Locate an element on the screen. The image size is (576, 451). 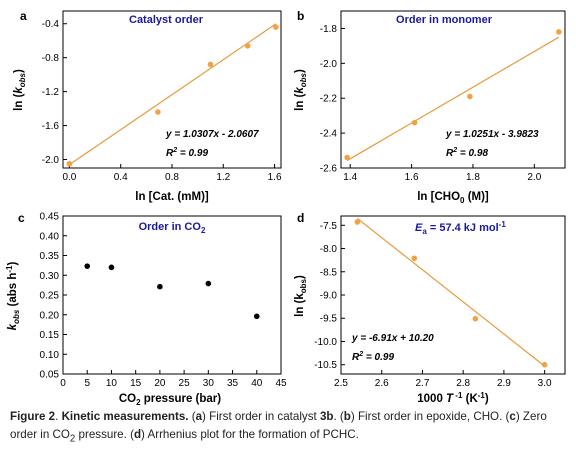
panel-b-r2: R2 = 0.98 is located at coordinates (467, 153).